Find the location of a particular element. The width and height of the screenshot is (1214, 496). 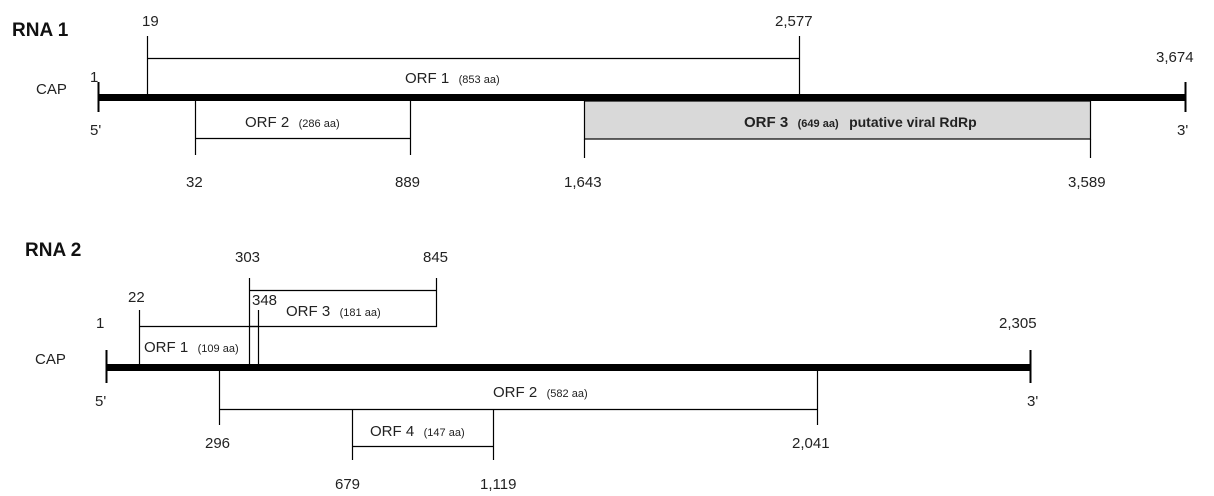

rna1-orf3-aa: (649 aa) is located at coordinates (818, 124).